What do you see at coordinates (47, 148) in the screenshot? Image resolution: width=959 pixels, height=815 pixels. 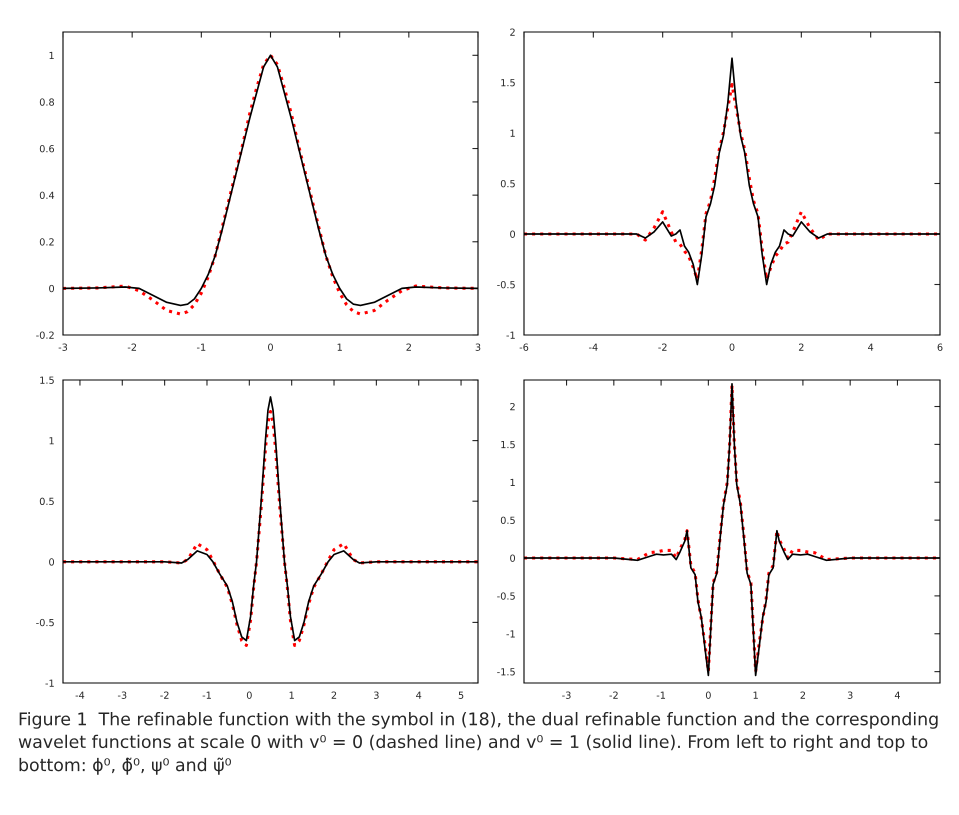 I see `y-tick-label: 0.6` at bounding box center [47, 148].